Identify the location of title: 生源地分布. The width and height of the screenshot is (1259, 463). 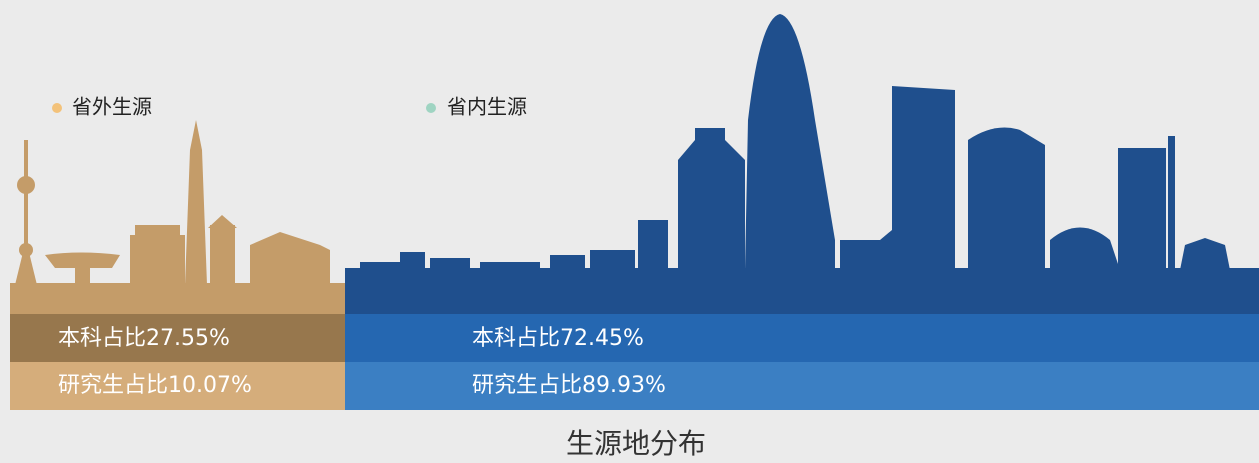
(636, 443).